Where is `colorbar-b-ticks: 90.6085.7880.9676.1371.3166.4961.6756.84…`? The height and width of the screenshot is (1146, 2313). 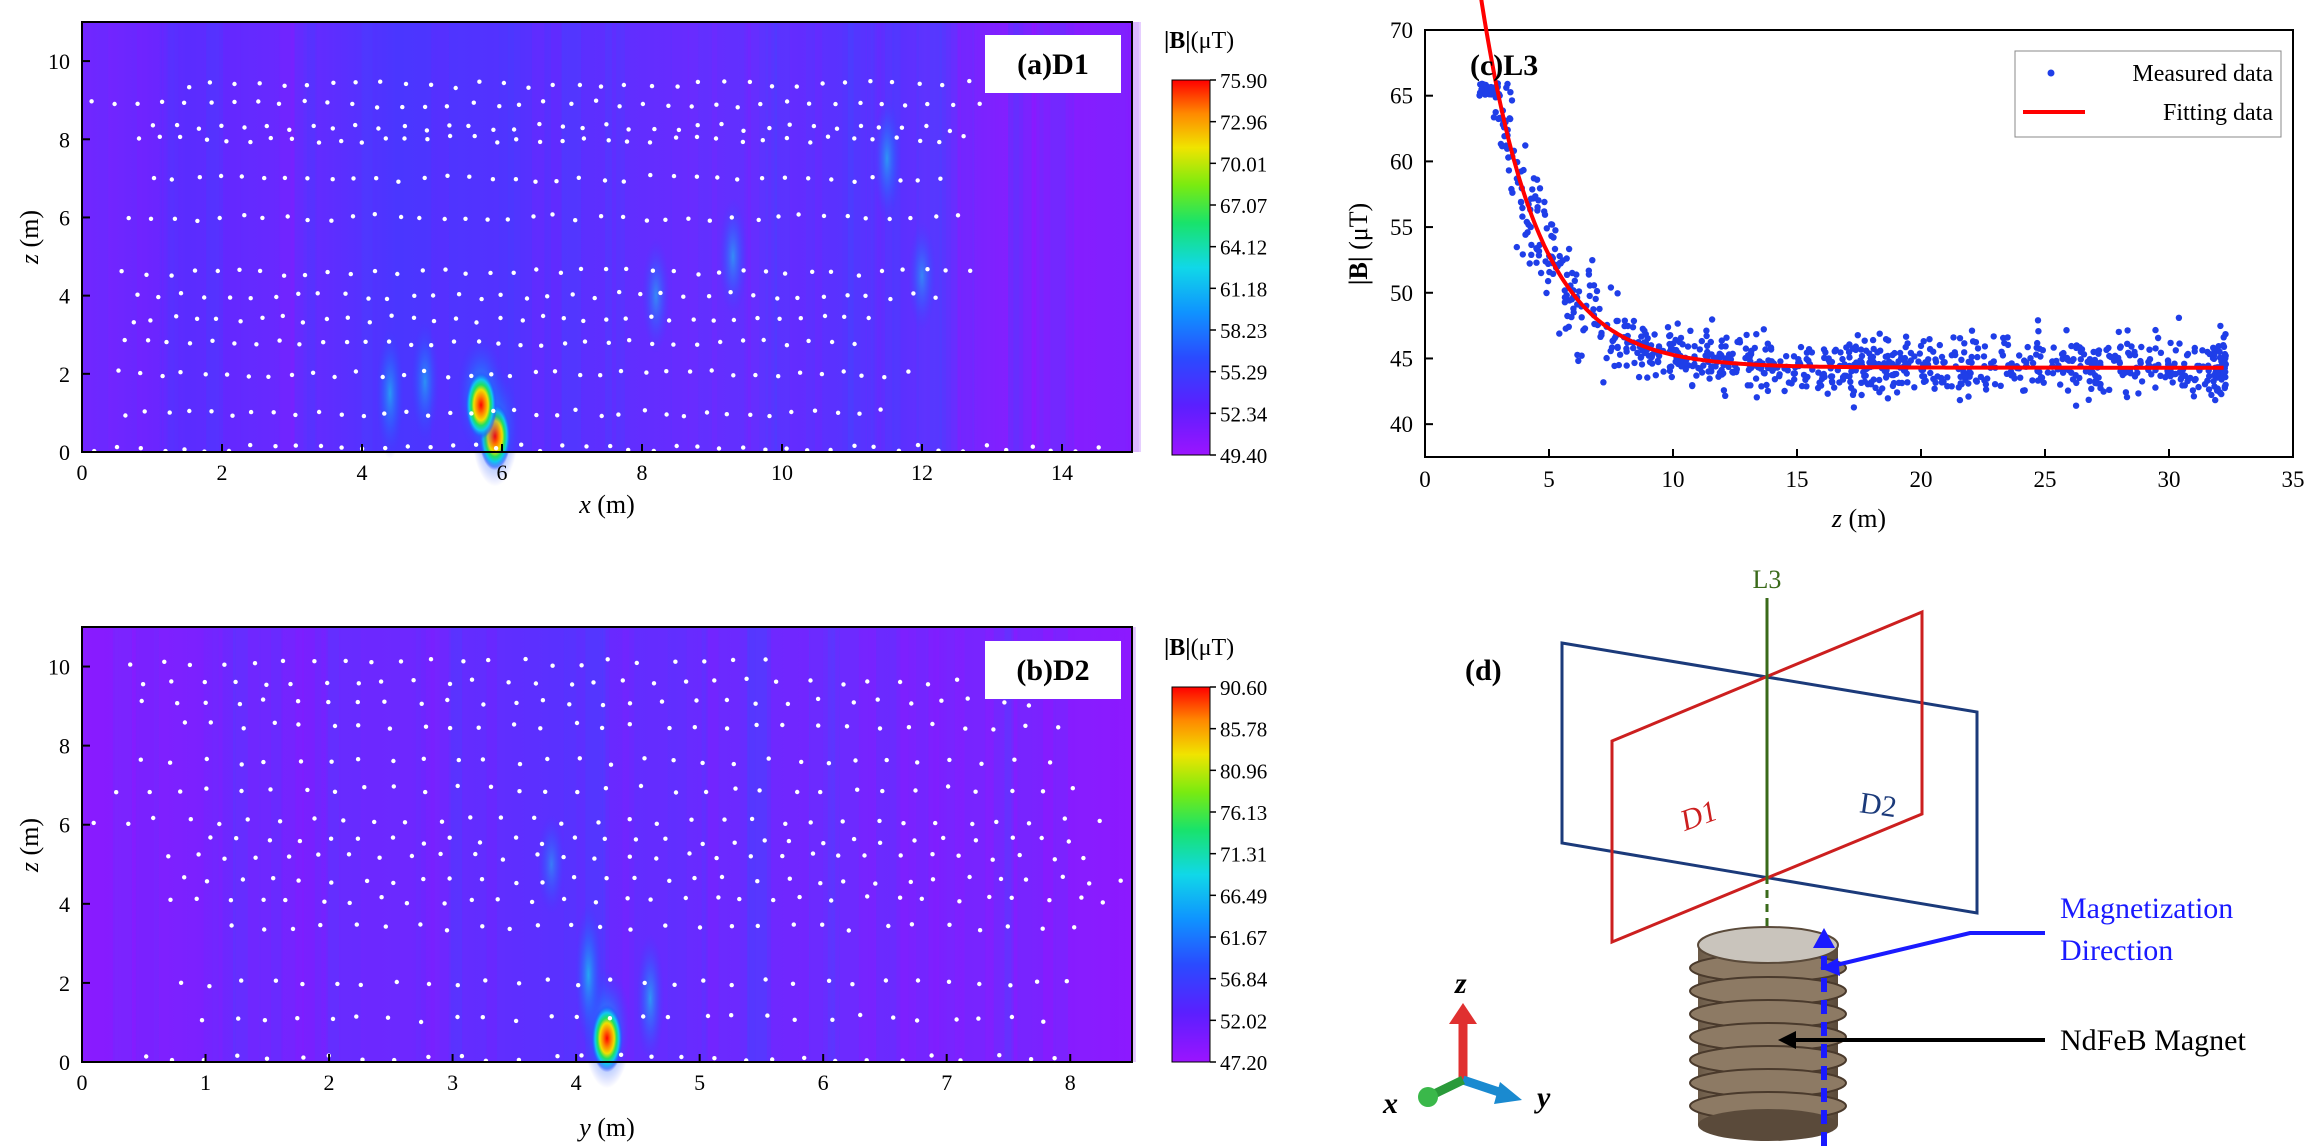 colorbar-b-ticks: 90.6085.7880.9676.1371.3166.4961.6756.84… is located at coordinates (1239, 875).